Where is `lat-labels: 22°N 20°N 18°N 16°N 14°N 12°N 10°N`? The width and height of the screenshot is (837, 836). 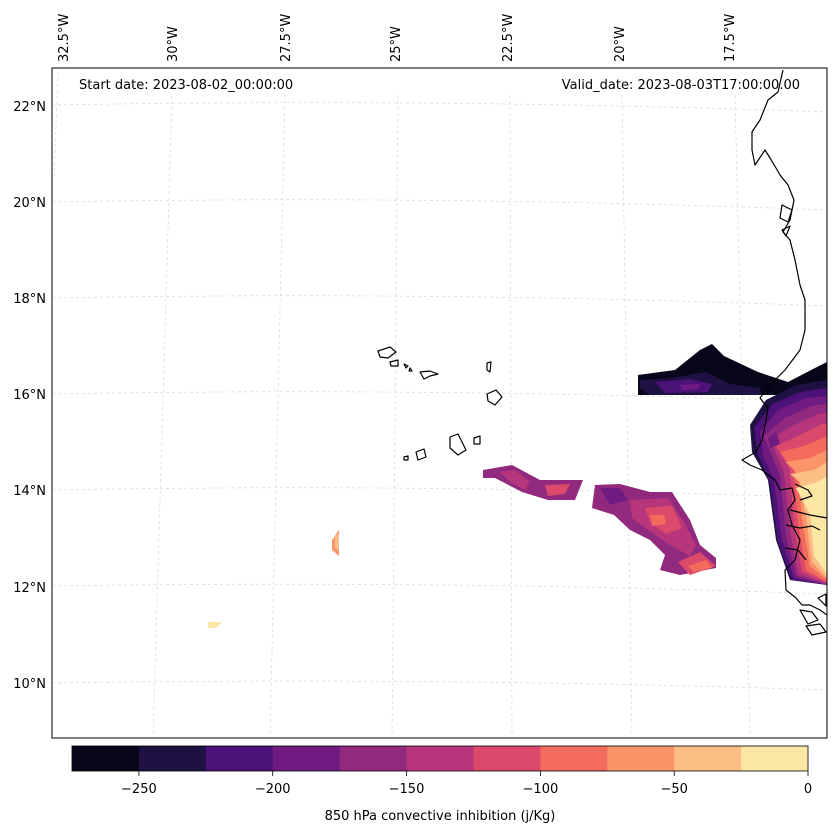 lat-labels: 22°N 20°N 18°N 16°N 14°N 12°N 10°N is located at coordinates (29, 396).